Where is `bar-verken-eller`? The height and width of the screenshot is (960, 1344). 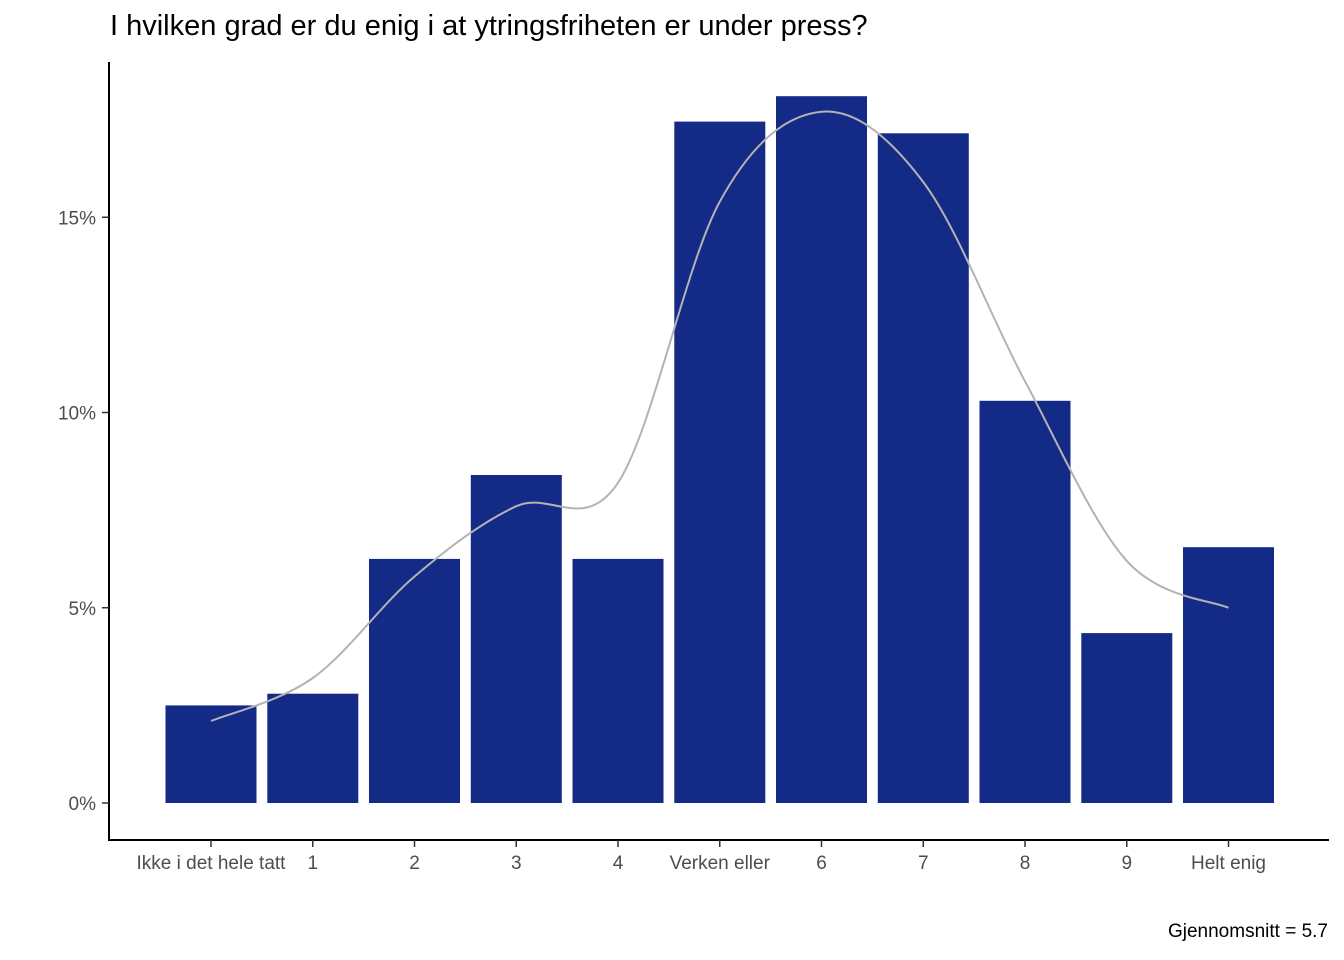
bar-verken-eller is located at coordinates (720, 462).